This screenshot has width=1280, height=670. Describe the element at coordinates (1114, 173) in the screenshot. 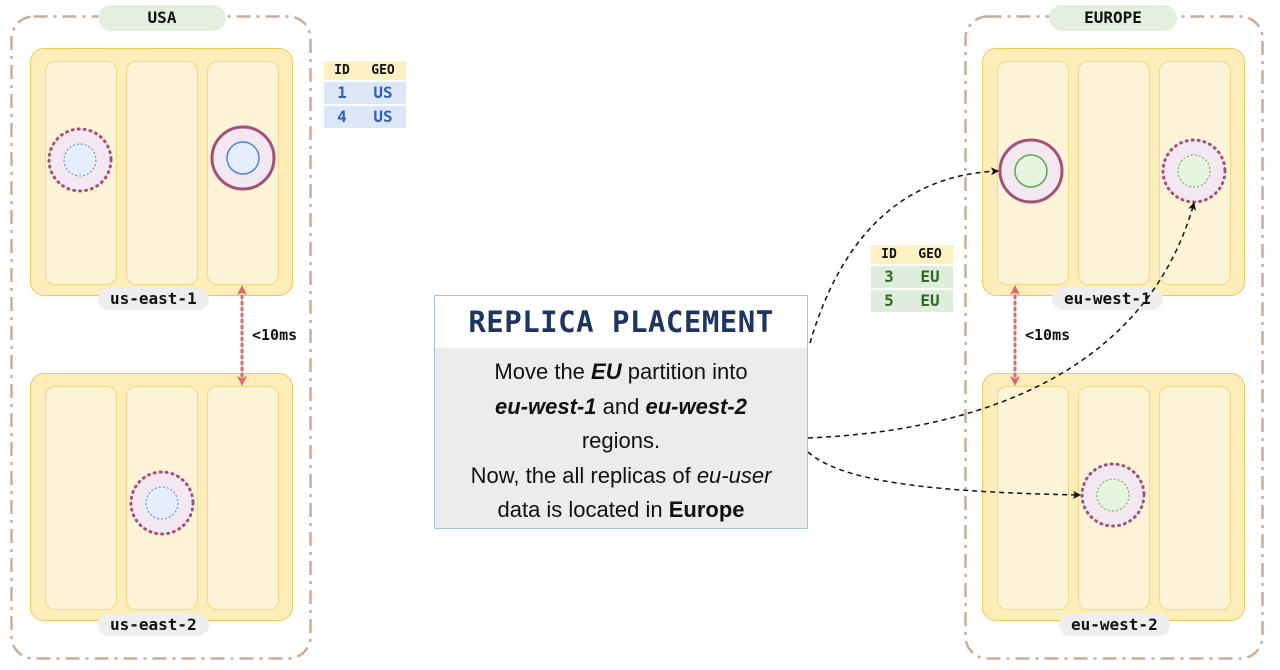

I see `zone-eu-west-1-b` at that location.